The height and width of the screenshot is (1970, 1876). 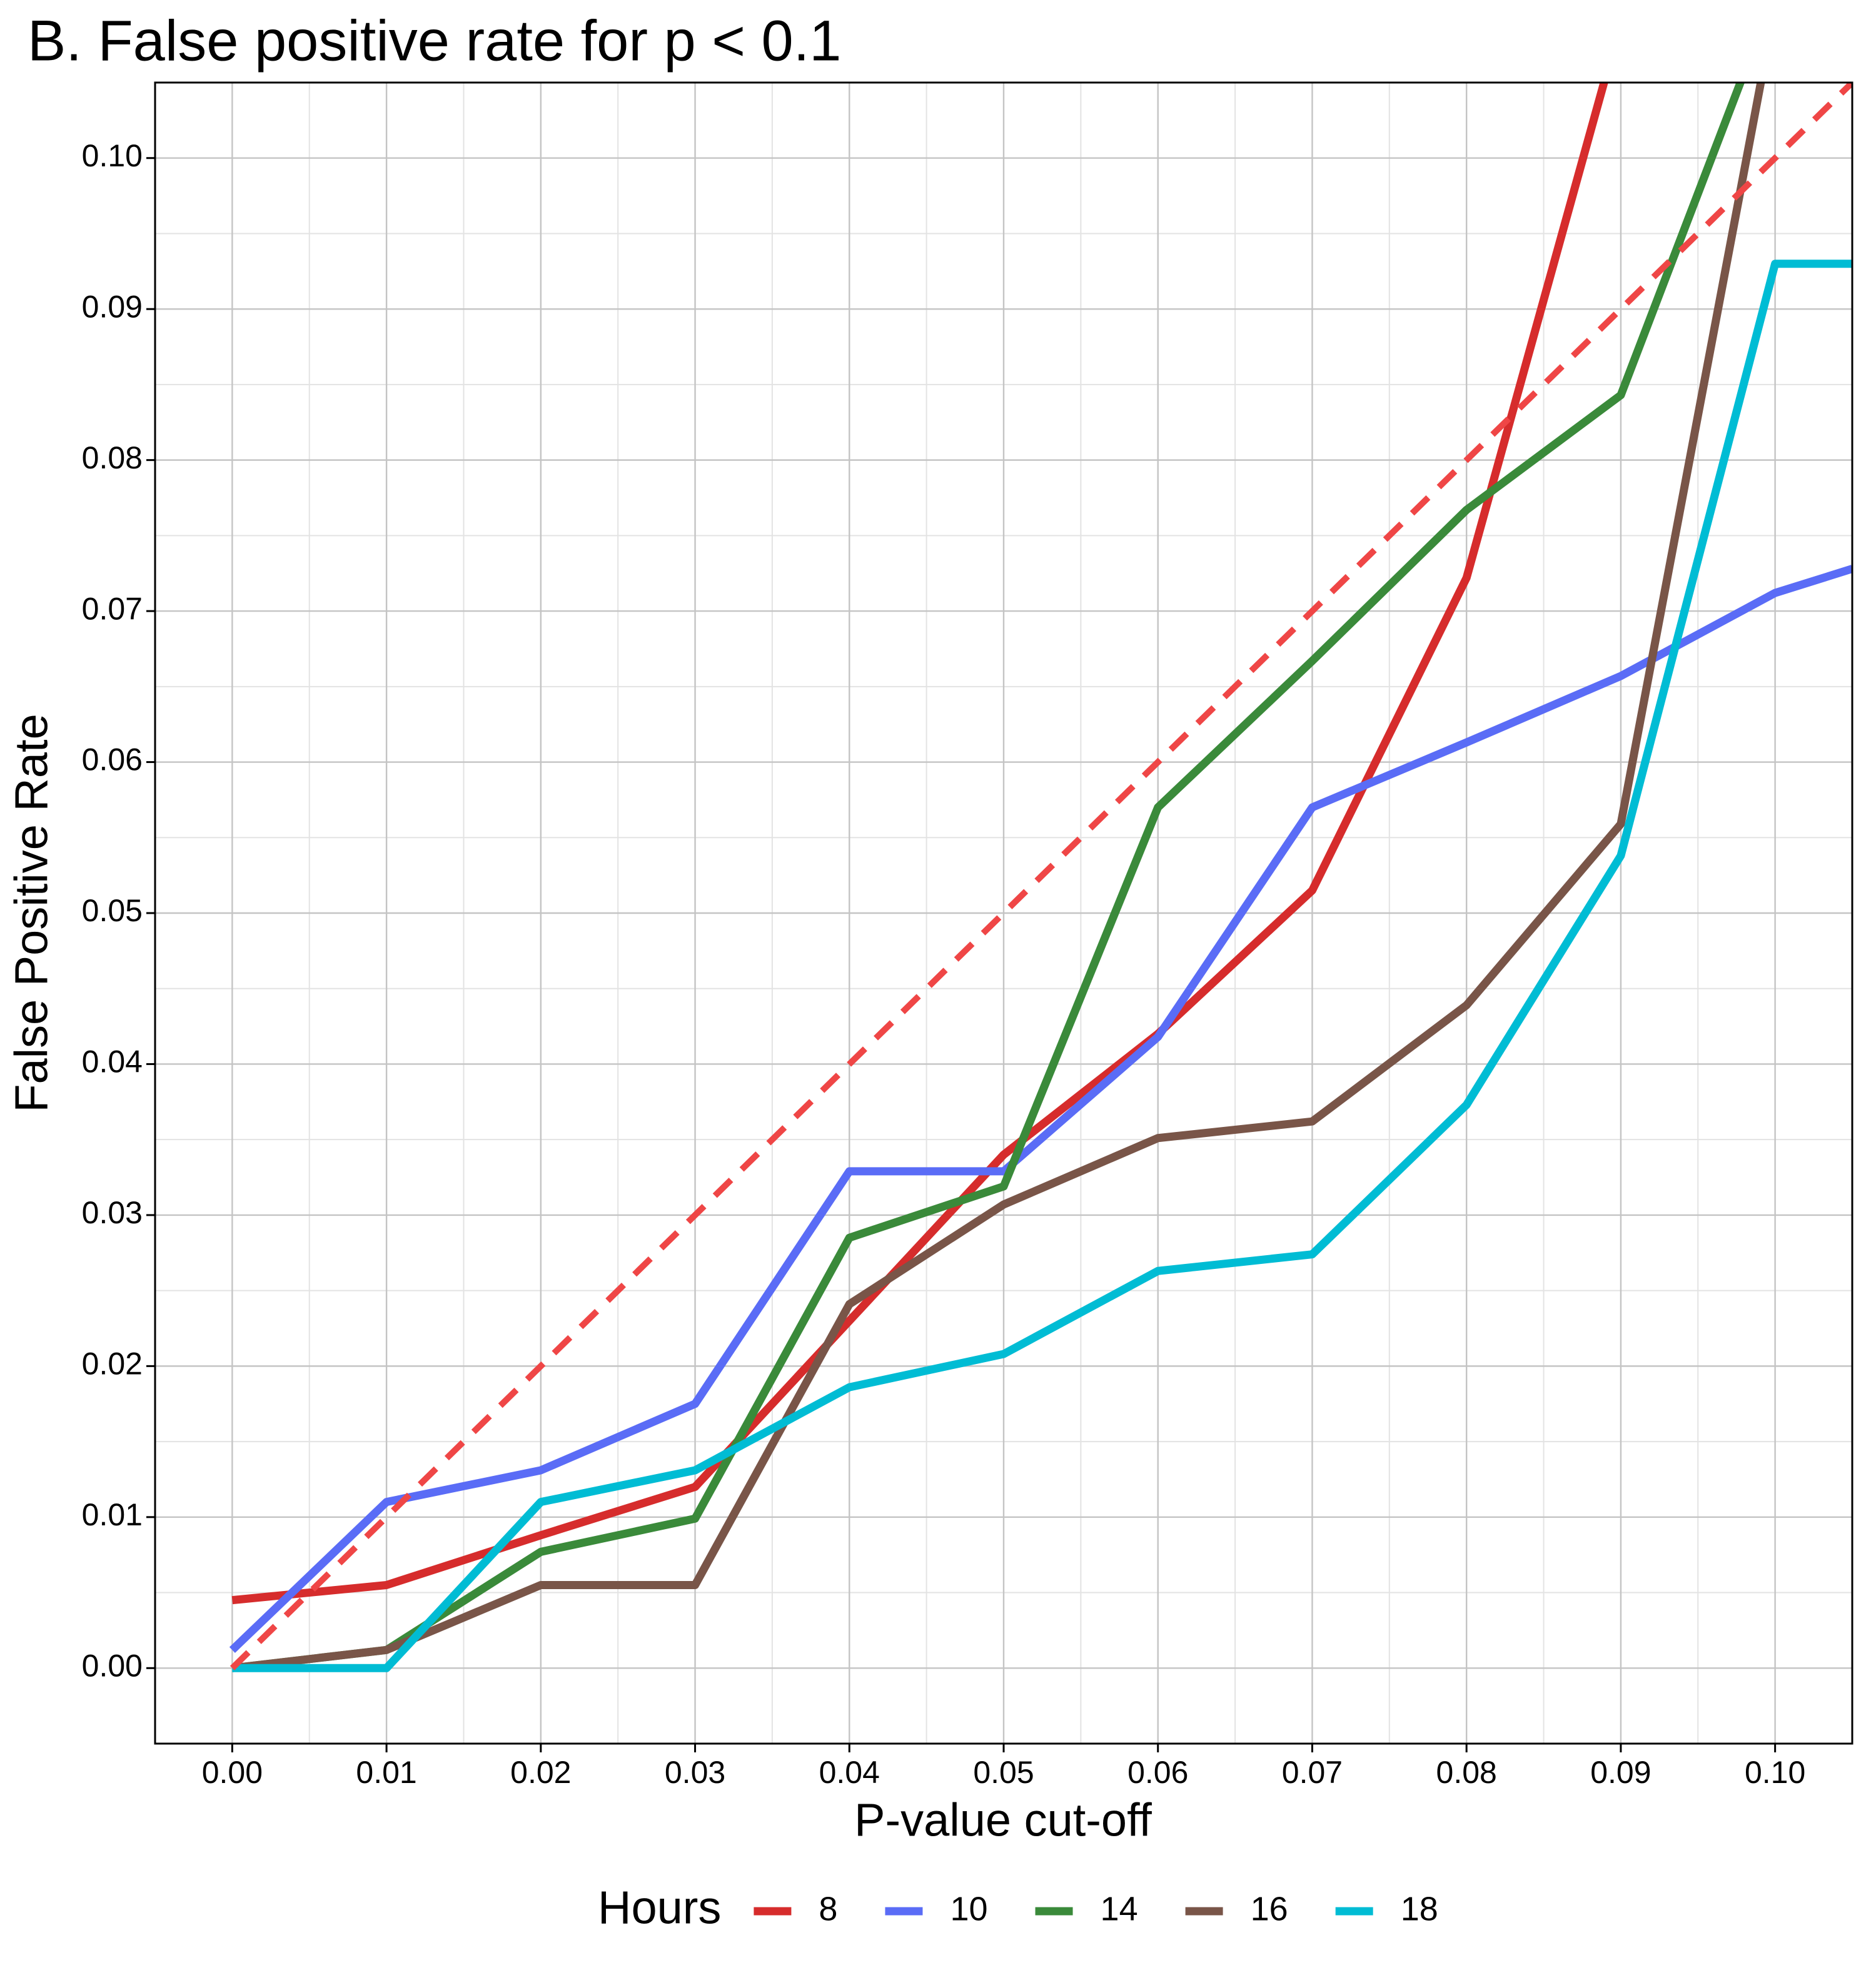 What do you see at coordinates (968, 1908) in the screenshot?
I see `legend-label: 10` at bounding box center [968, 1908].